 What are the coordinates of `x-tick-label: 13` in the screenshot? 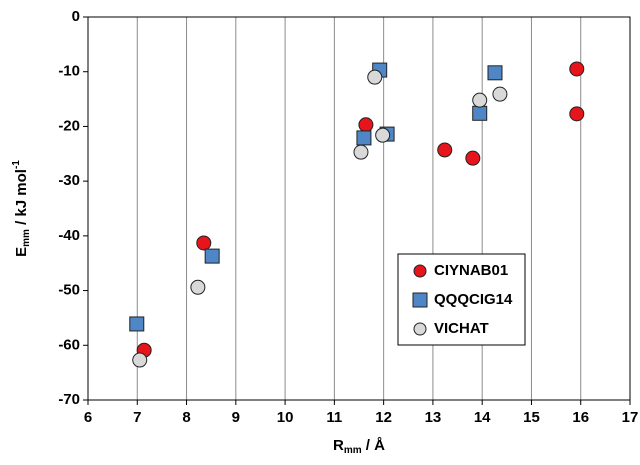 It's located at (433, 417).